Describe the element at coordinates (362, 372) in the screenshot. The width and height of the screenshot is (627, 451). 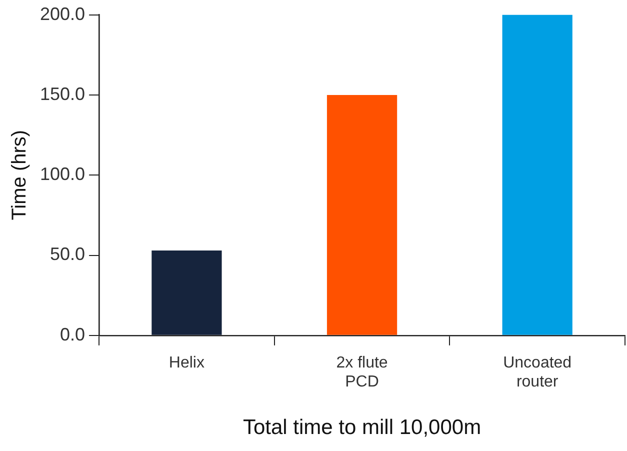
I see `x-tick-label: 2x flute PCD` at that location.